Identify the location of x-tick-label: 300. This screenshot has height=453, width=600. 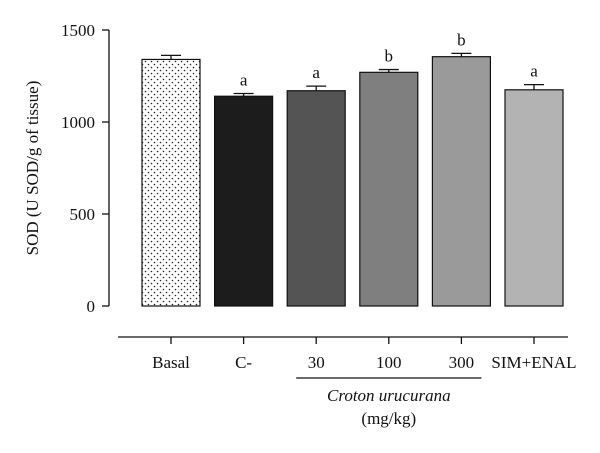
(462, 362).